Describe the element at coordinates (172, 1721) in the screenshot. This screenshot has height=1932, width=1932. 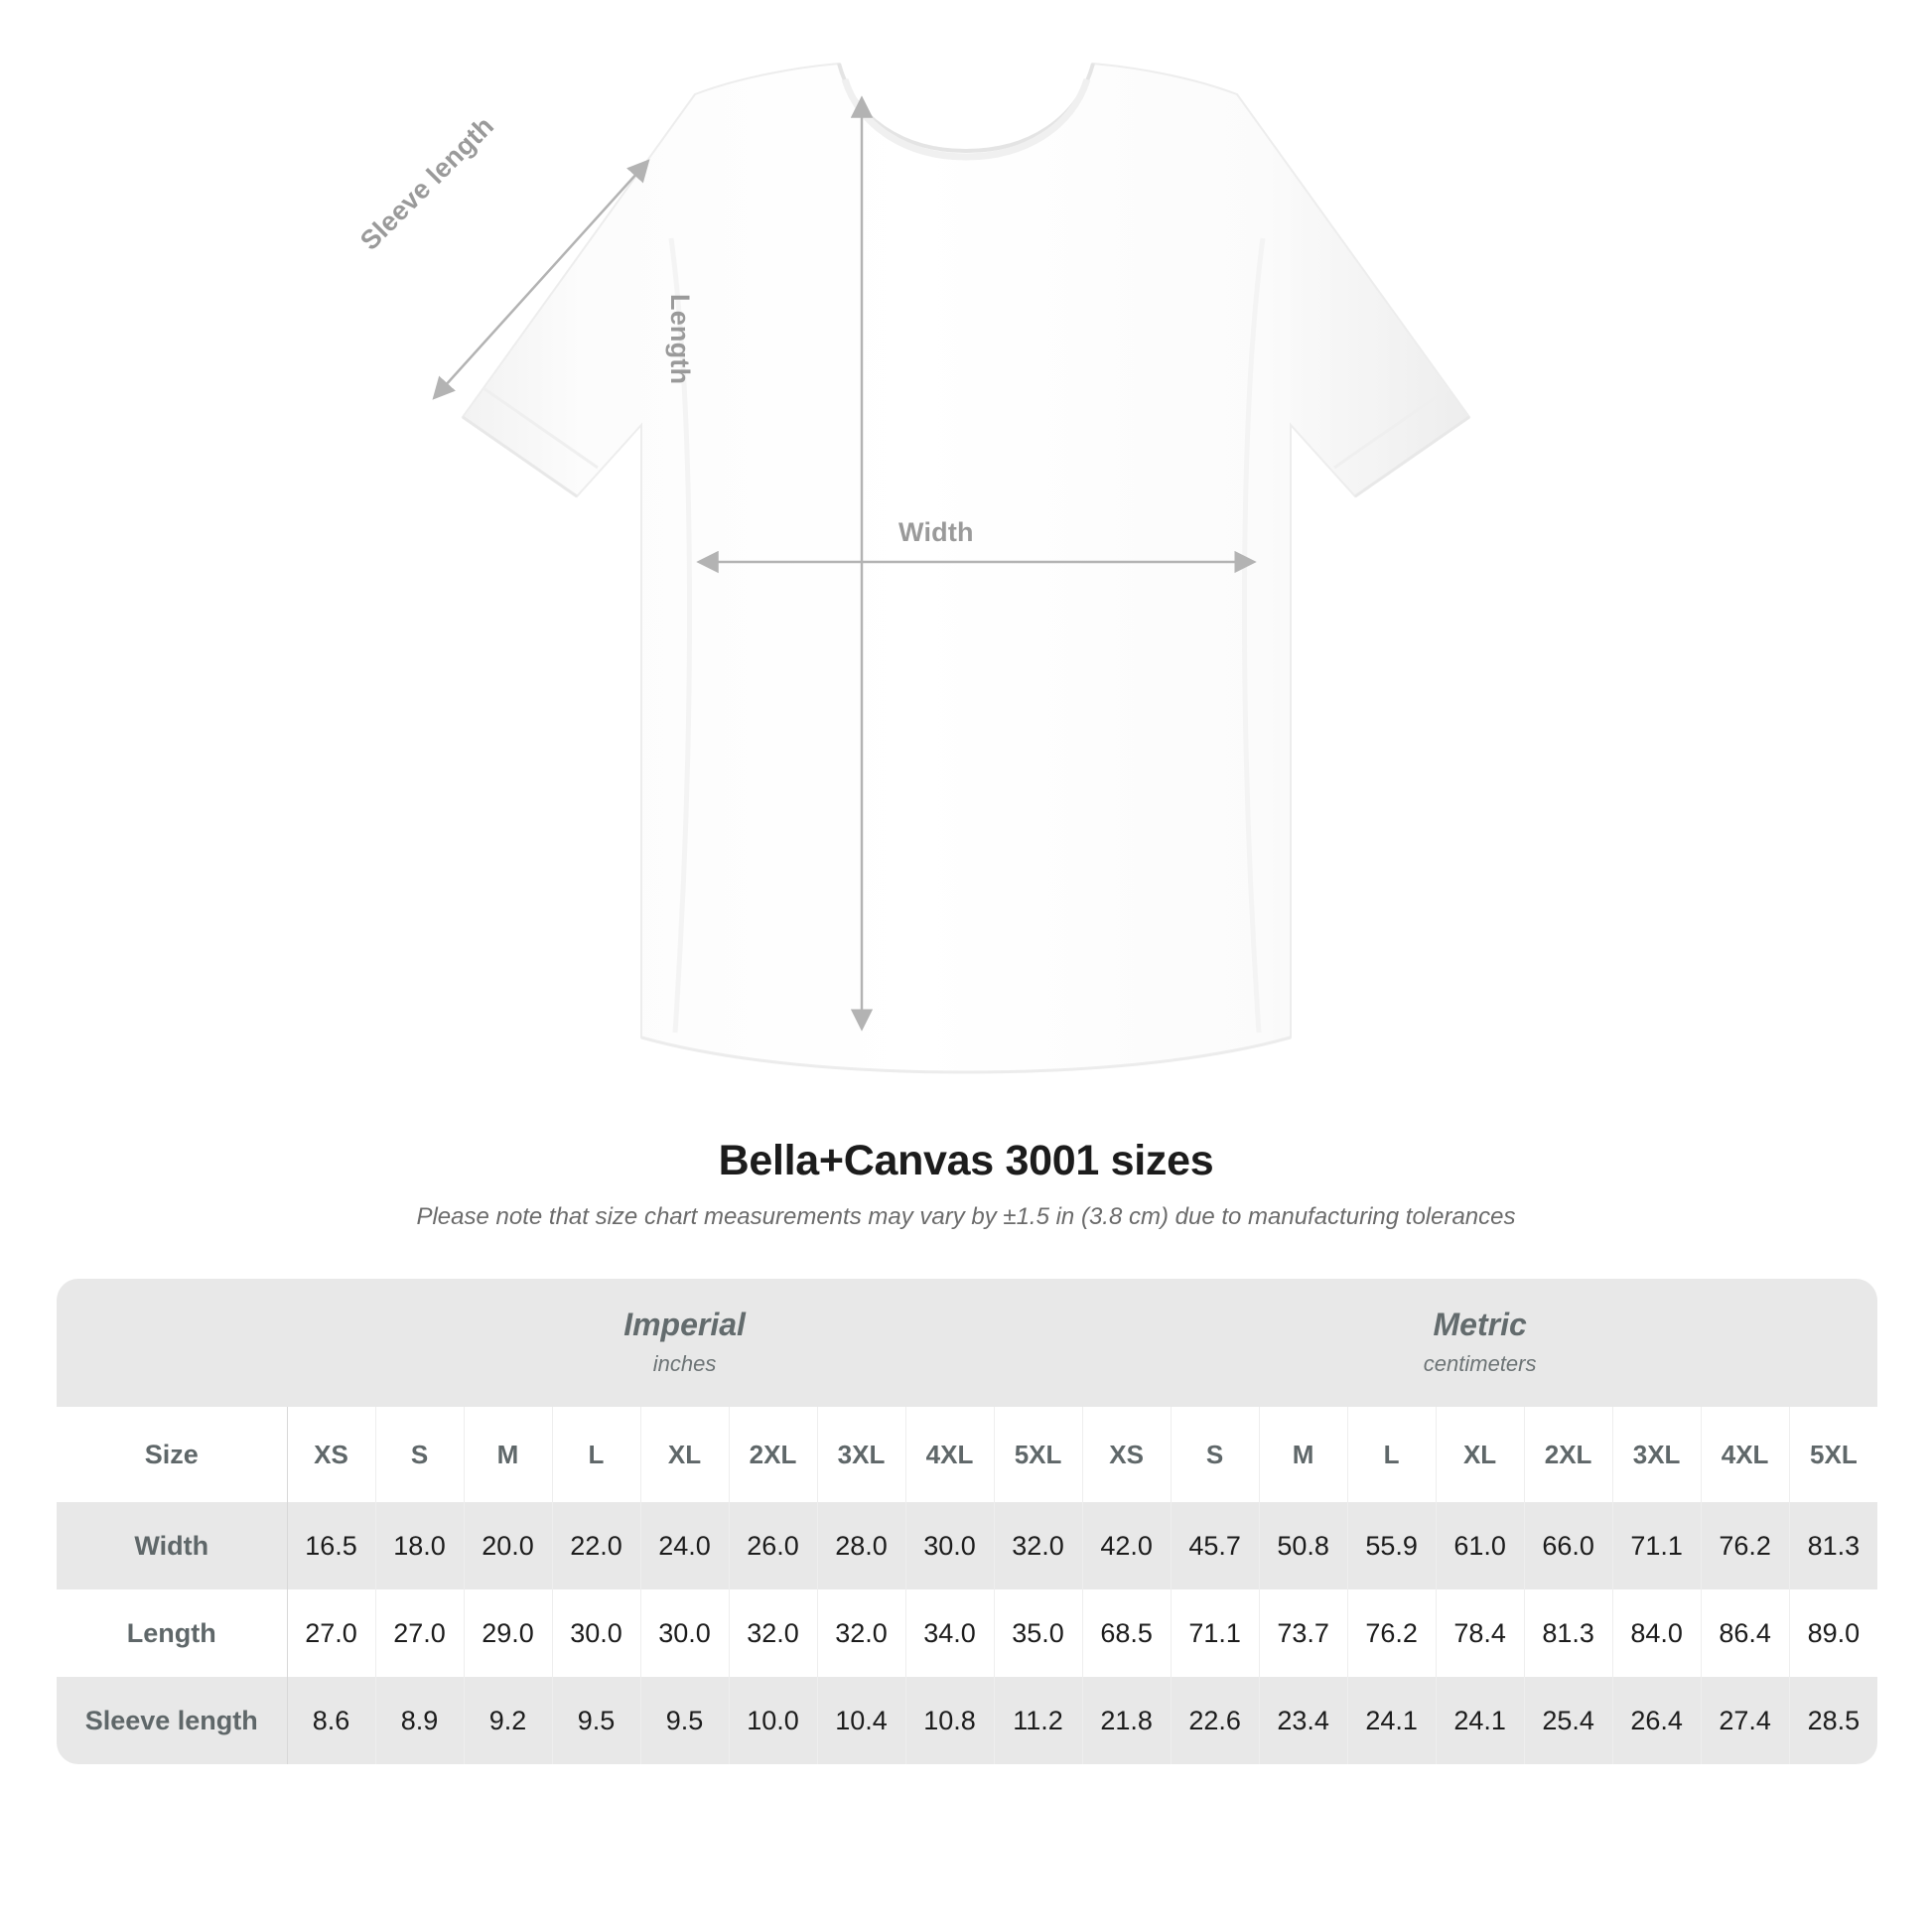
I see `row-label-sleeve-length: Sleeve length` at that location.